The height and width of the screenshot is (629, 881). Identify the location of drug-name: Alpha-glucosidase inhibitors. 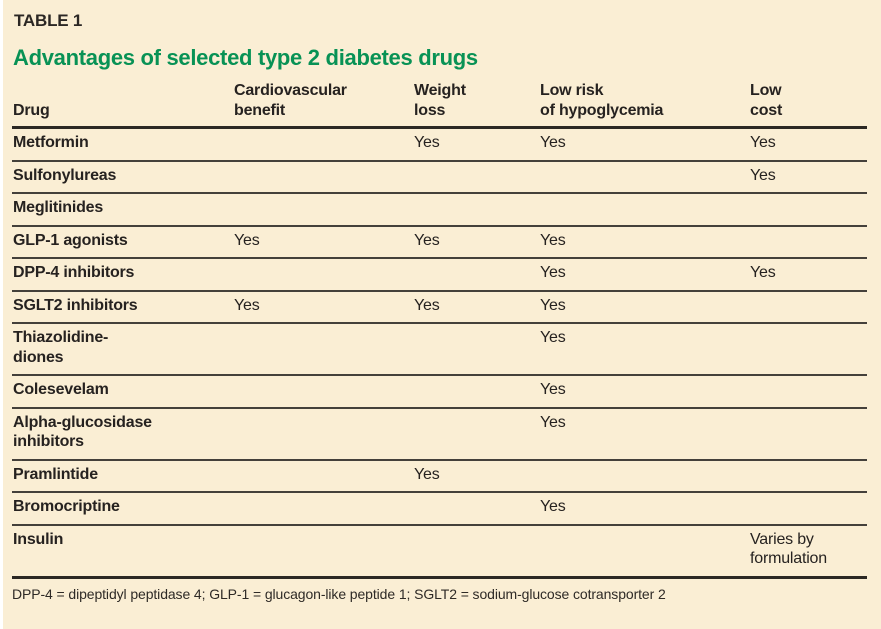
(82, 432).